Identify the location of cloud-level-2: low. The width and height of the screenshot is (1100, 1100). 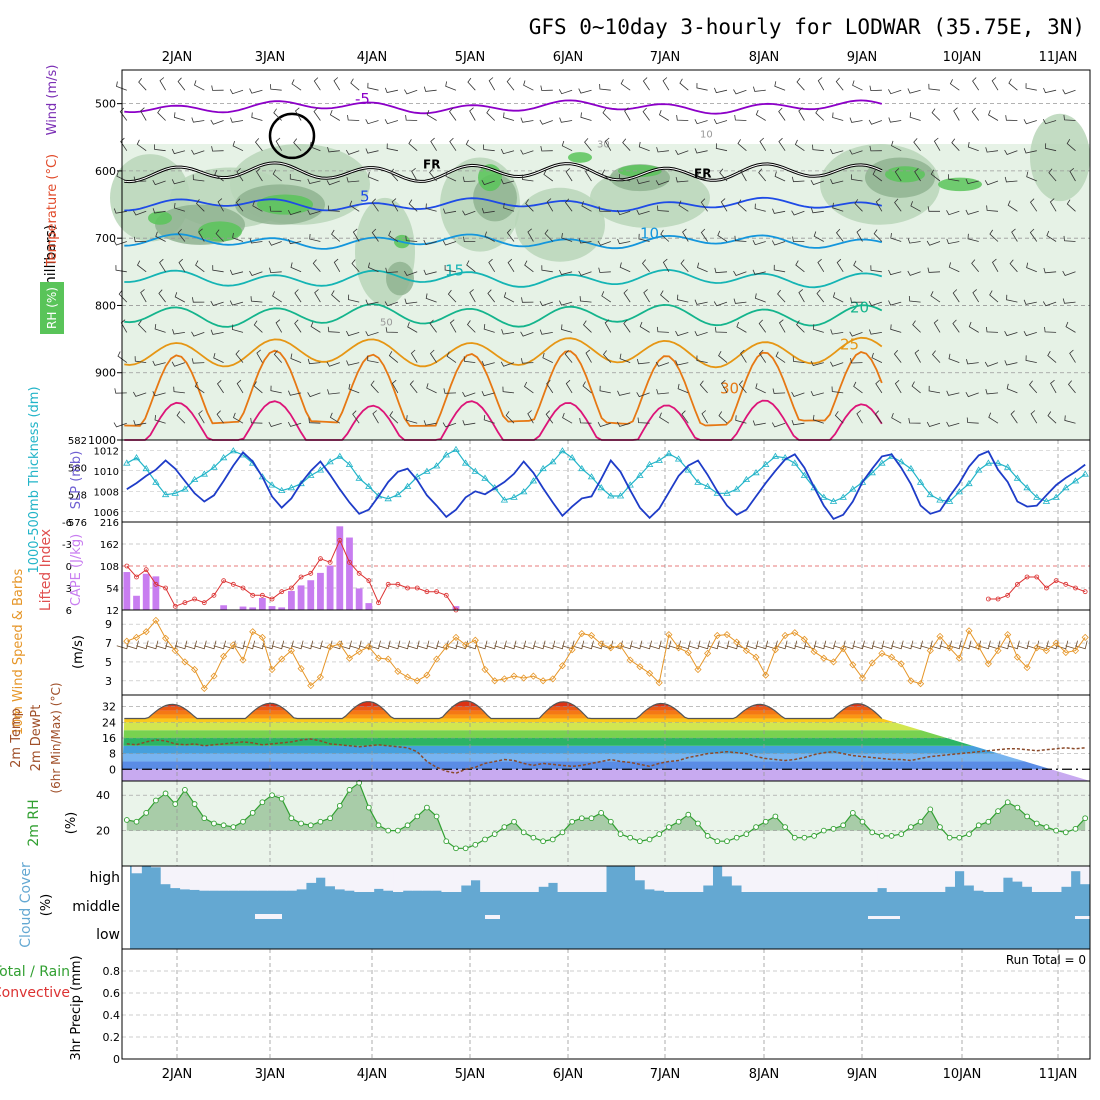
(108, 935).